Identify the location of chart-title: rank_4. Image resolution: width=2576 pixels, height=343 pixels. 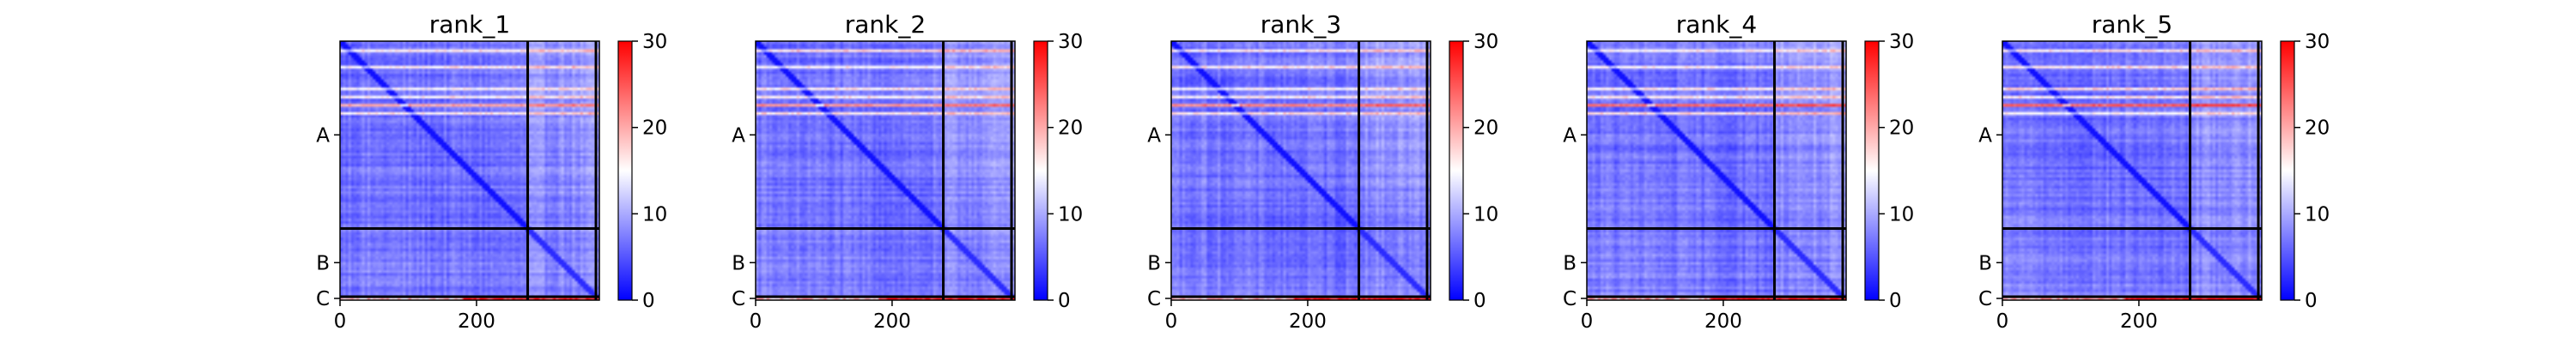
(1716, 25).